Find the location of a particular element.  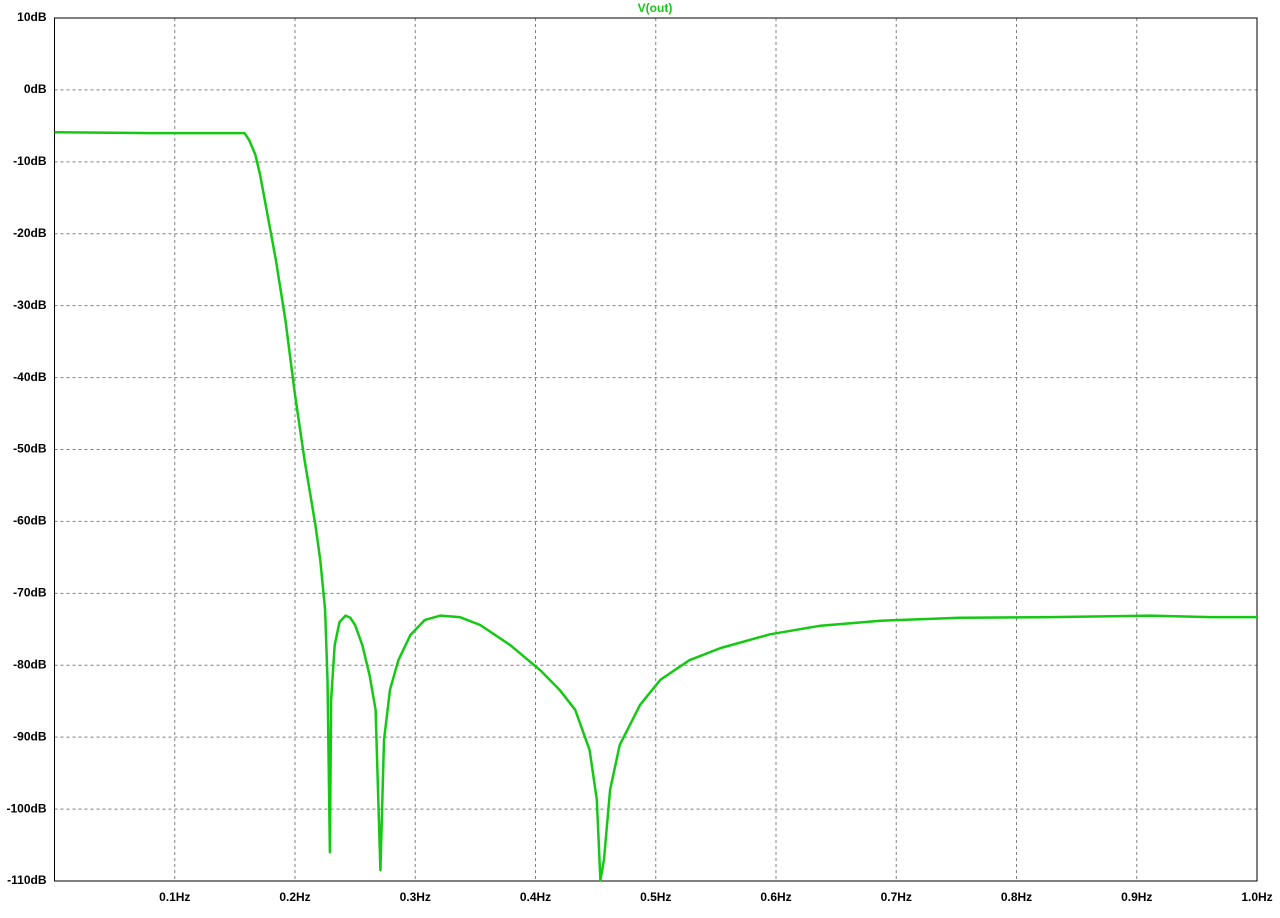

y-tick-label: -100dB is located at coordinates (26, 808).